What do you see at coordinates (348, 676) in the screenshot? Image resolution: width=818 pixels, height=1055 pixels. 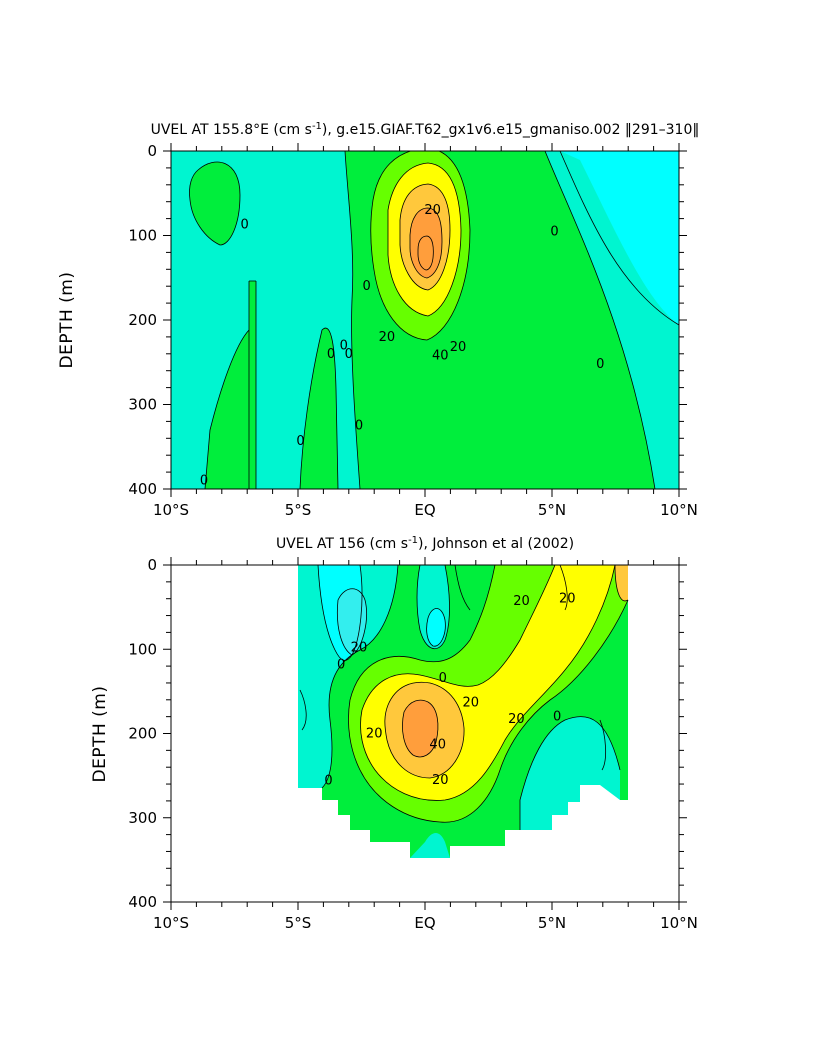 I see `bottom-fill-aqua-west` at bounding box center [348, 676].